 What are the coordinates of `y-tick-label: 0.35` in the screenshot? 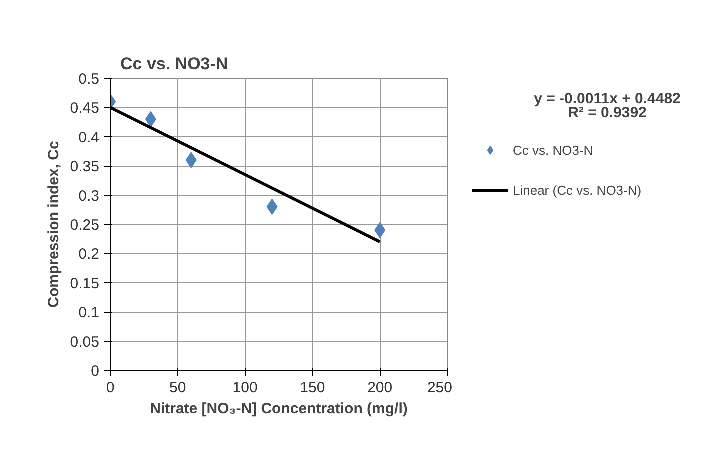 It's located at (85, 167).